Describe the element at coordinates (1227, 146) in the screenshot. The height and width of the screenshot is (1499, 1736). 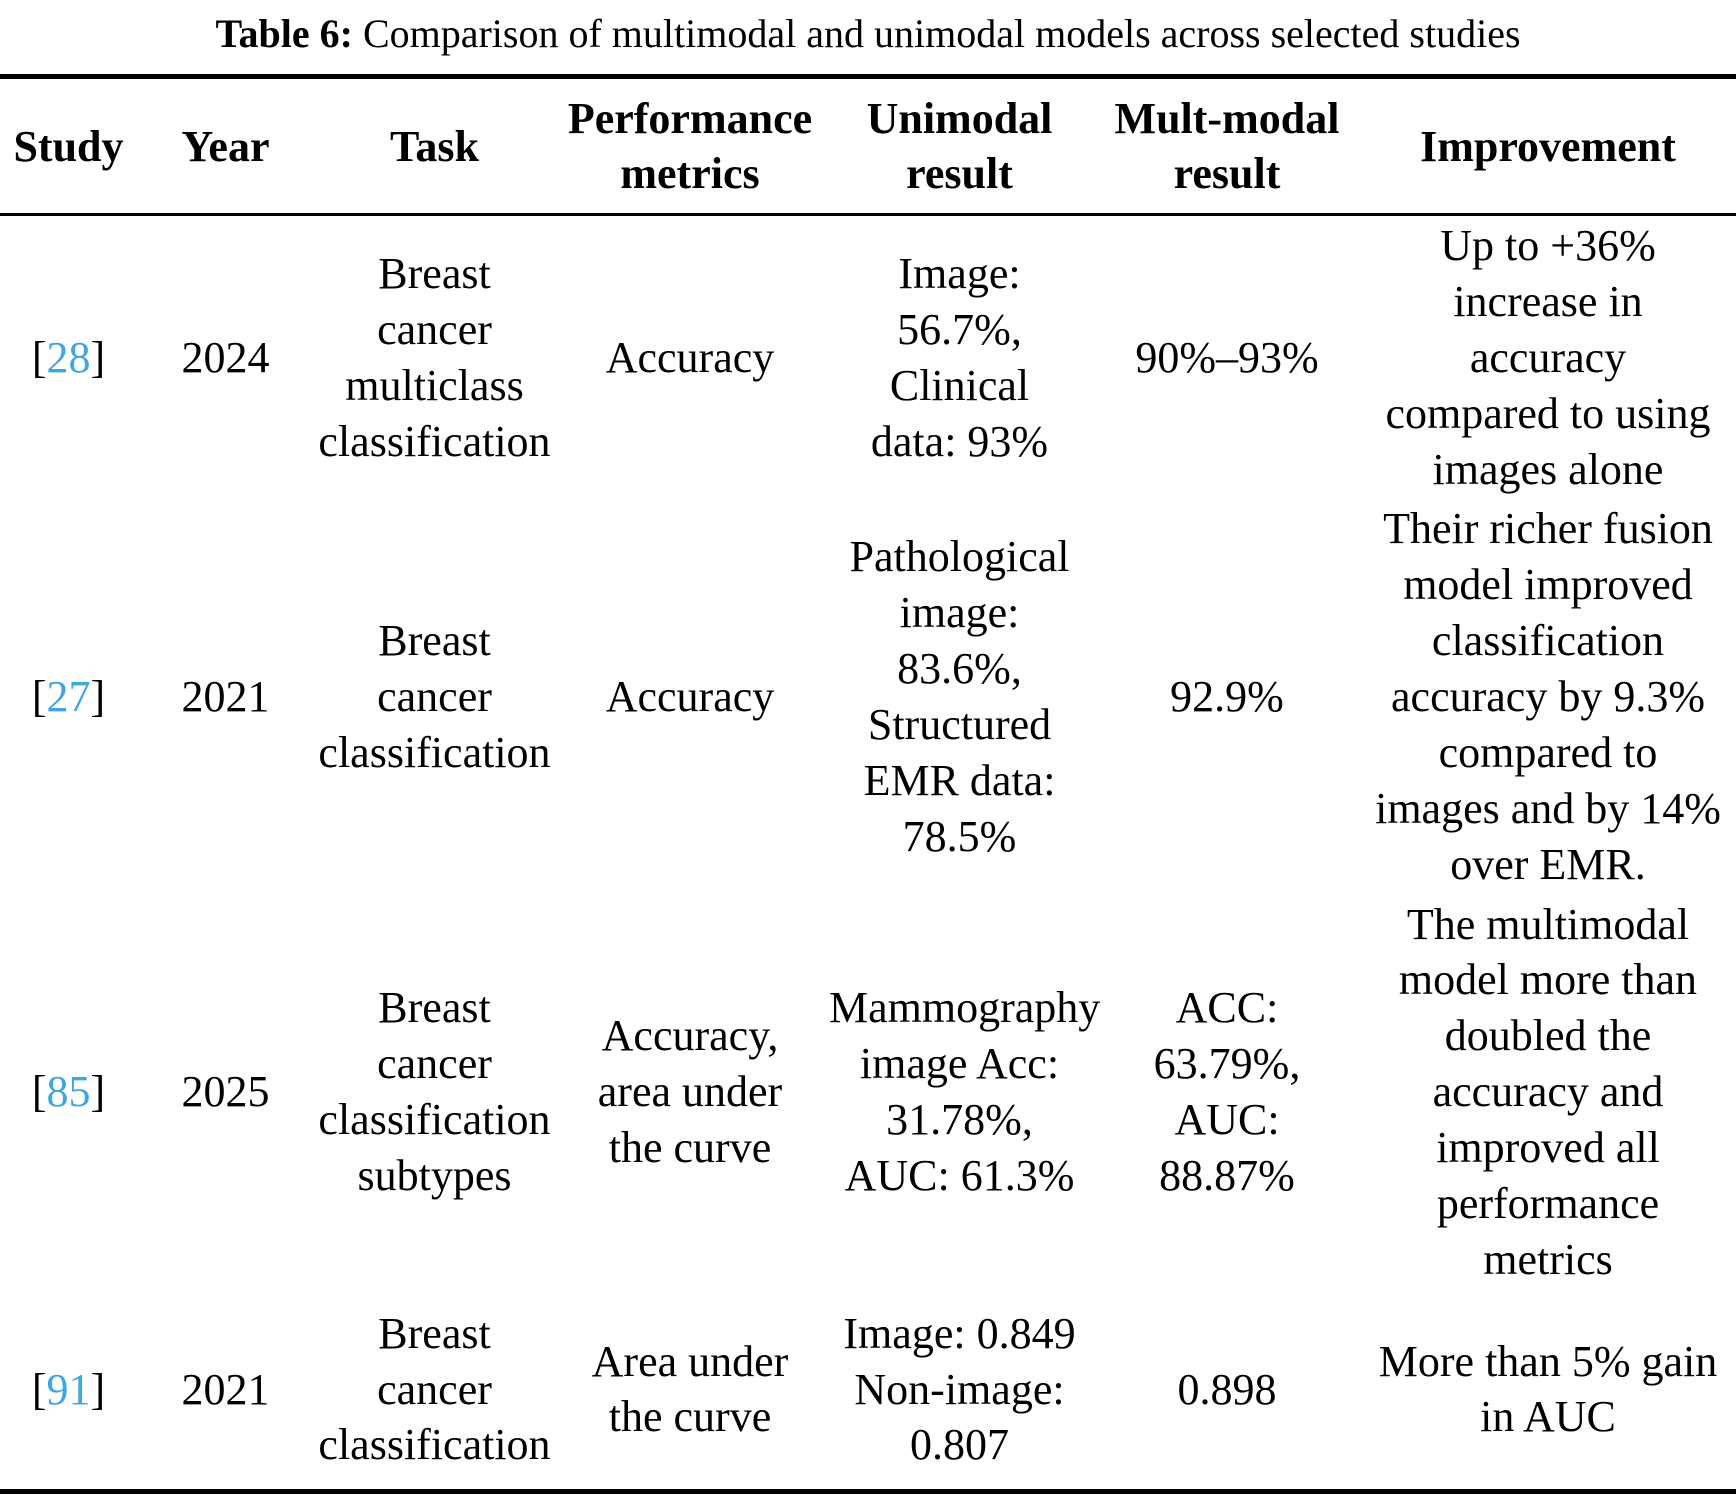
I see `col-header-multimodal-result: Mult-modal result` at that location.